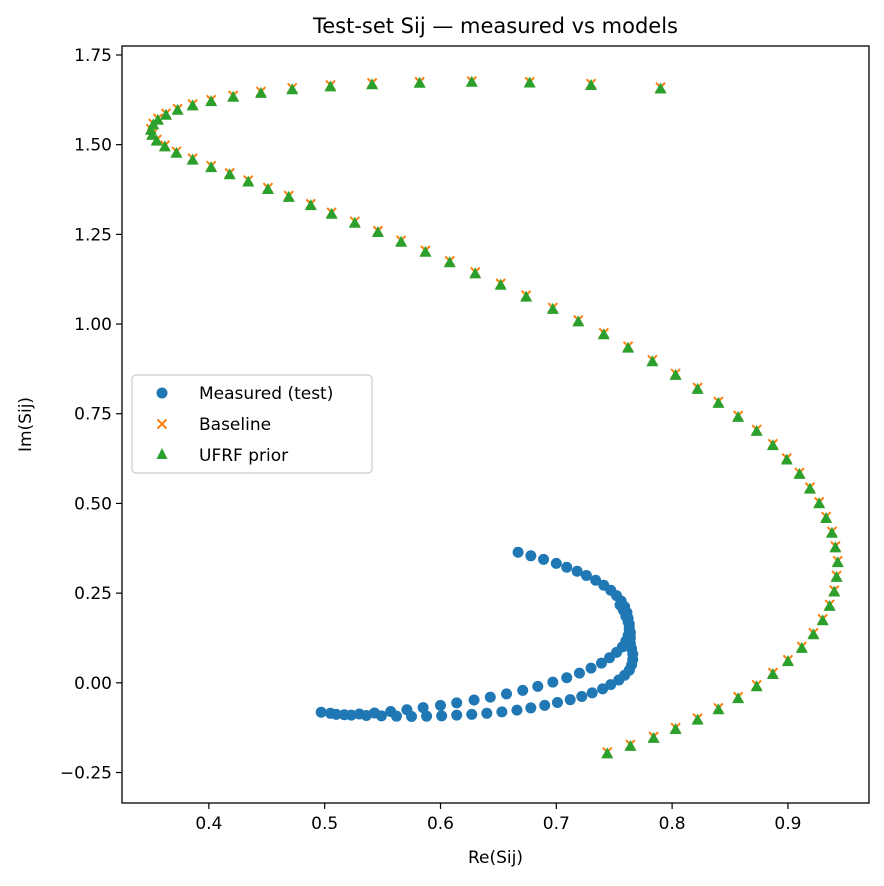  What do you see at coordinates (324, 824) in the screenshot?
I see `x-tick-label: 0.5` at bounding box center [324, 824].